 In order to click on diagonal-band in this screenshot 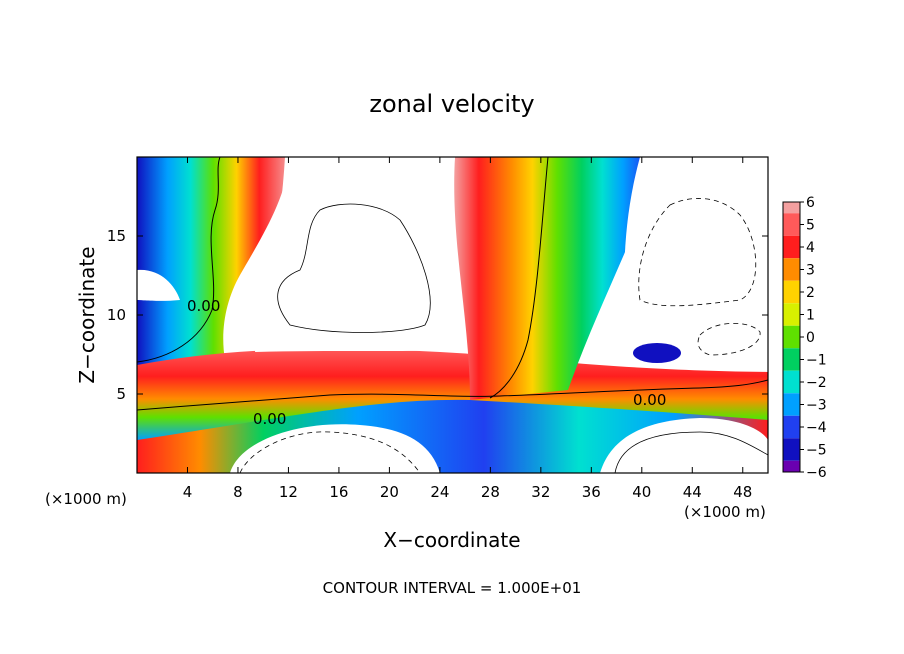, I will do `click(452, 394)`.